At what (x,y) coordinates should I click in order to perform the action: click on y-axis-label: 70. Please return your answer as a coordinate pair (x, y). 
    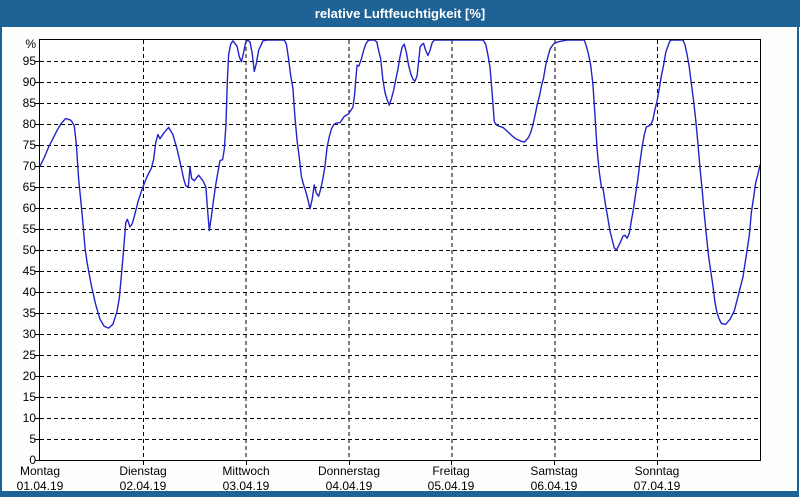
    Looking at the image, I should click on (29, 166).